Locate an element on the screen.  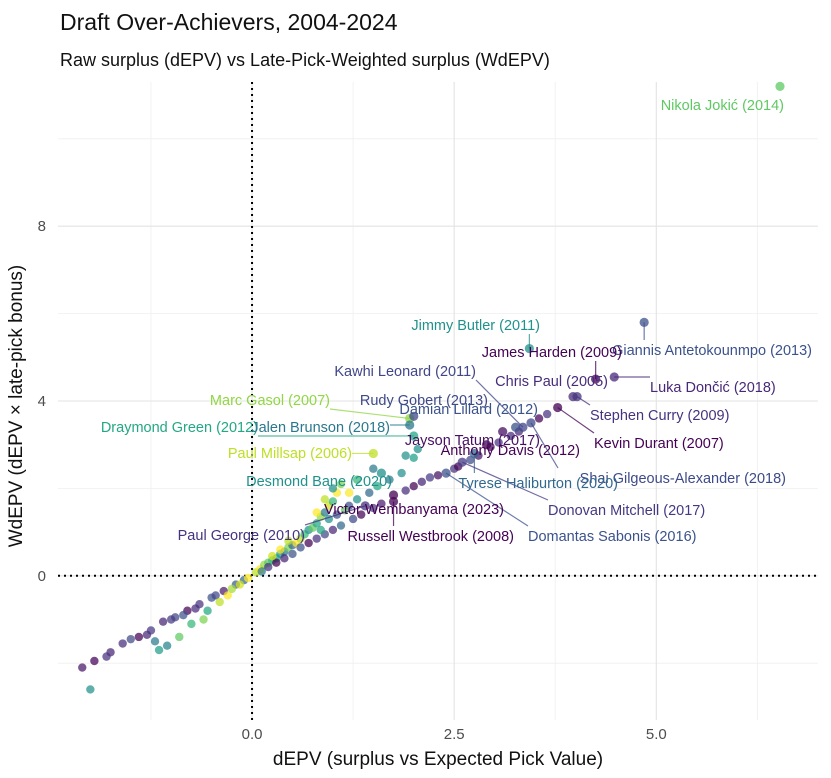
point-label: Russell Westbrook (2008) is located at coordinates (430, 537).